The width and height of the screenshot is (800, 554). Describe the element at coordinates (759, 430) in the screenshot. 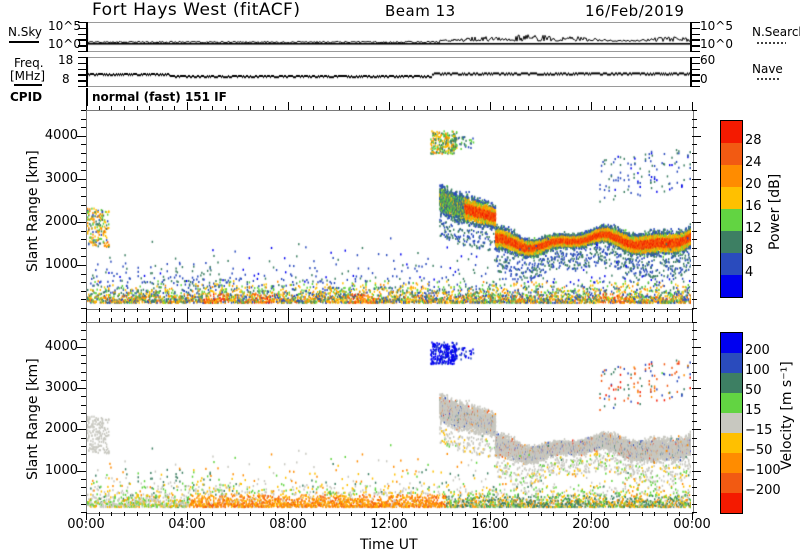

I see `velocity-colorbar-tick-neg15: −15` at that location.